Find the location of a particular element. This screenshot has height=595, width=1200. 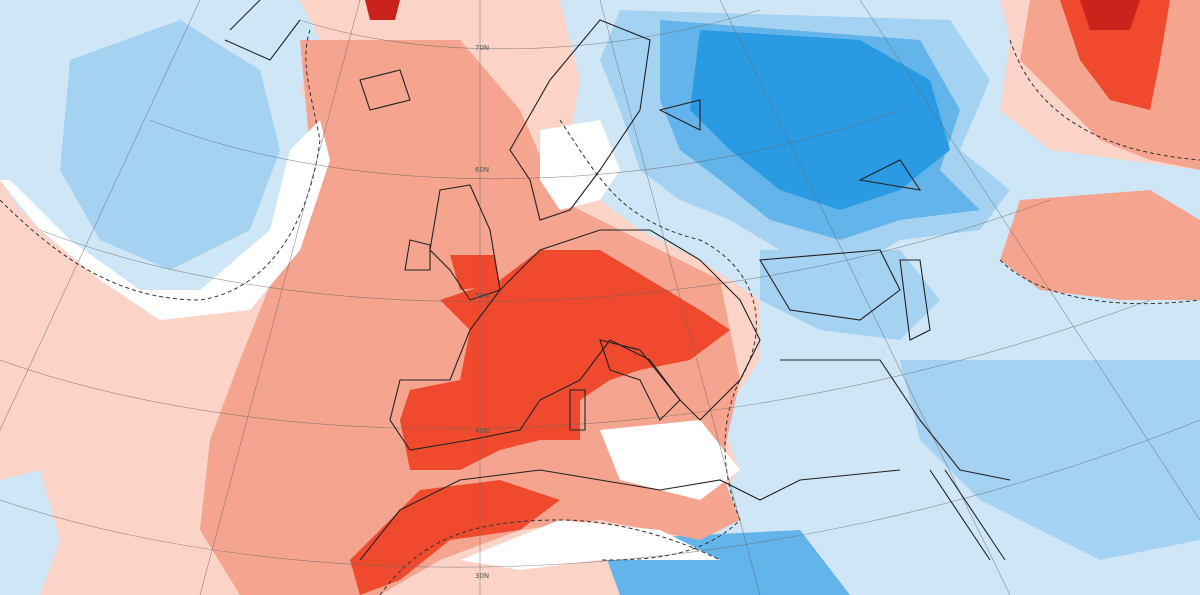

warm-region-greenland-strong is located at coordinates (382, 10).